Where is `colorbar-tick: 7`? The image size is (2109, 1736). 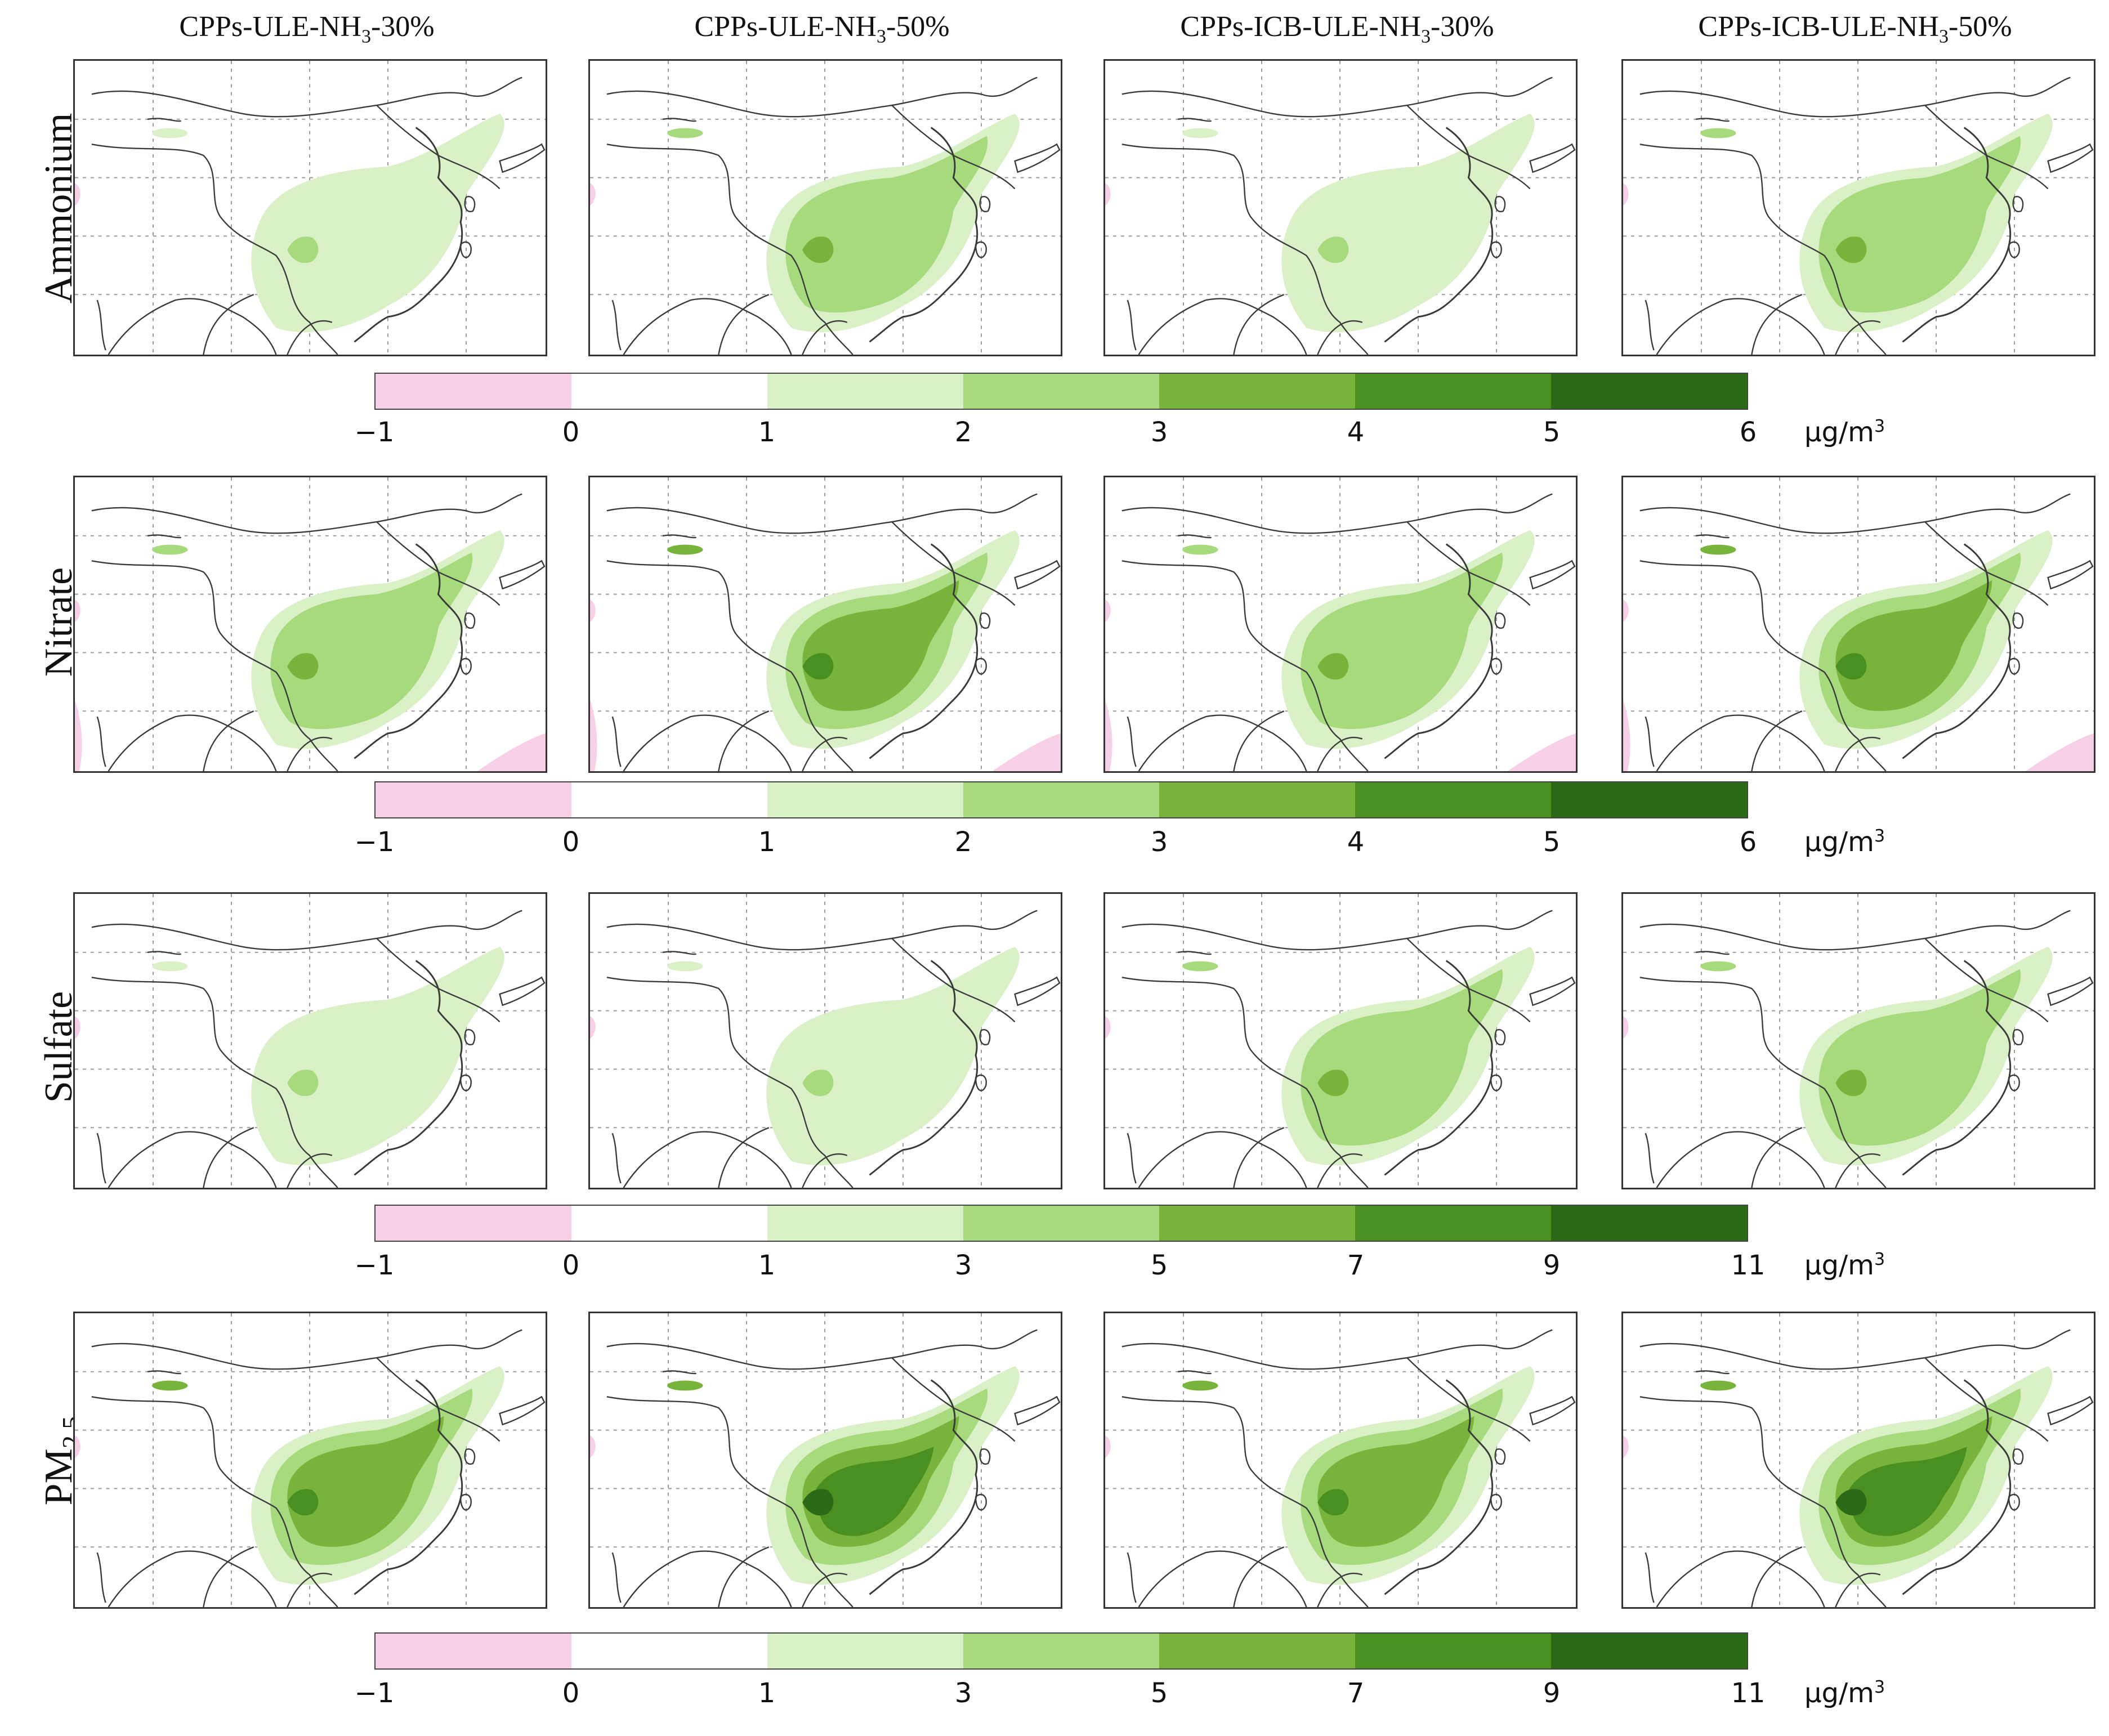
colorbar-tick: 7 is located at coordinates (1356, 1265).